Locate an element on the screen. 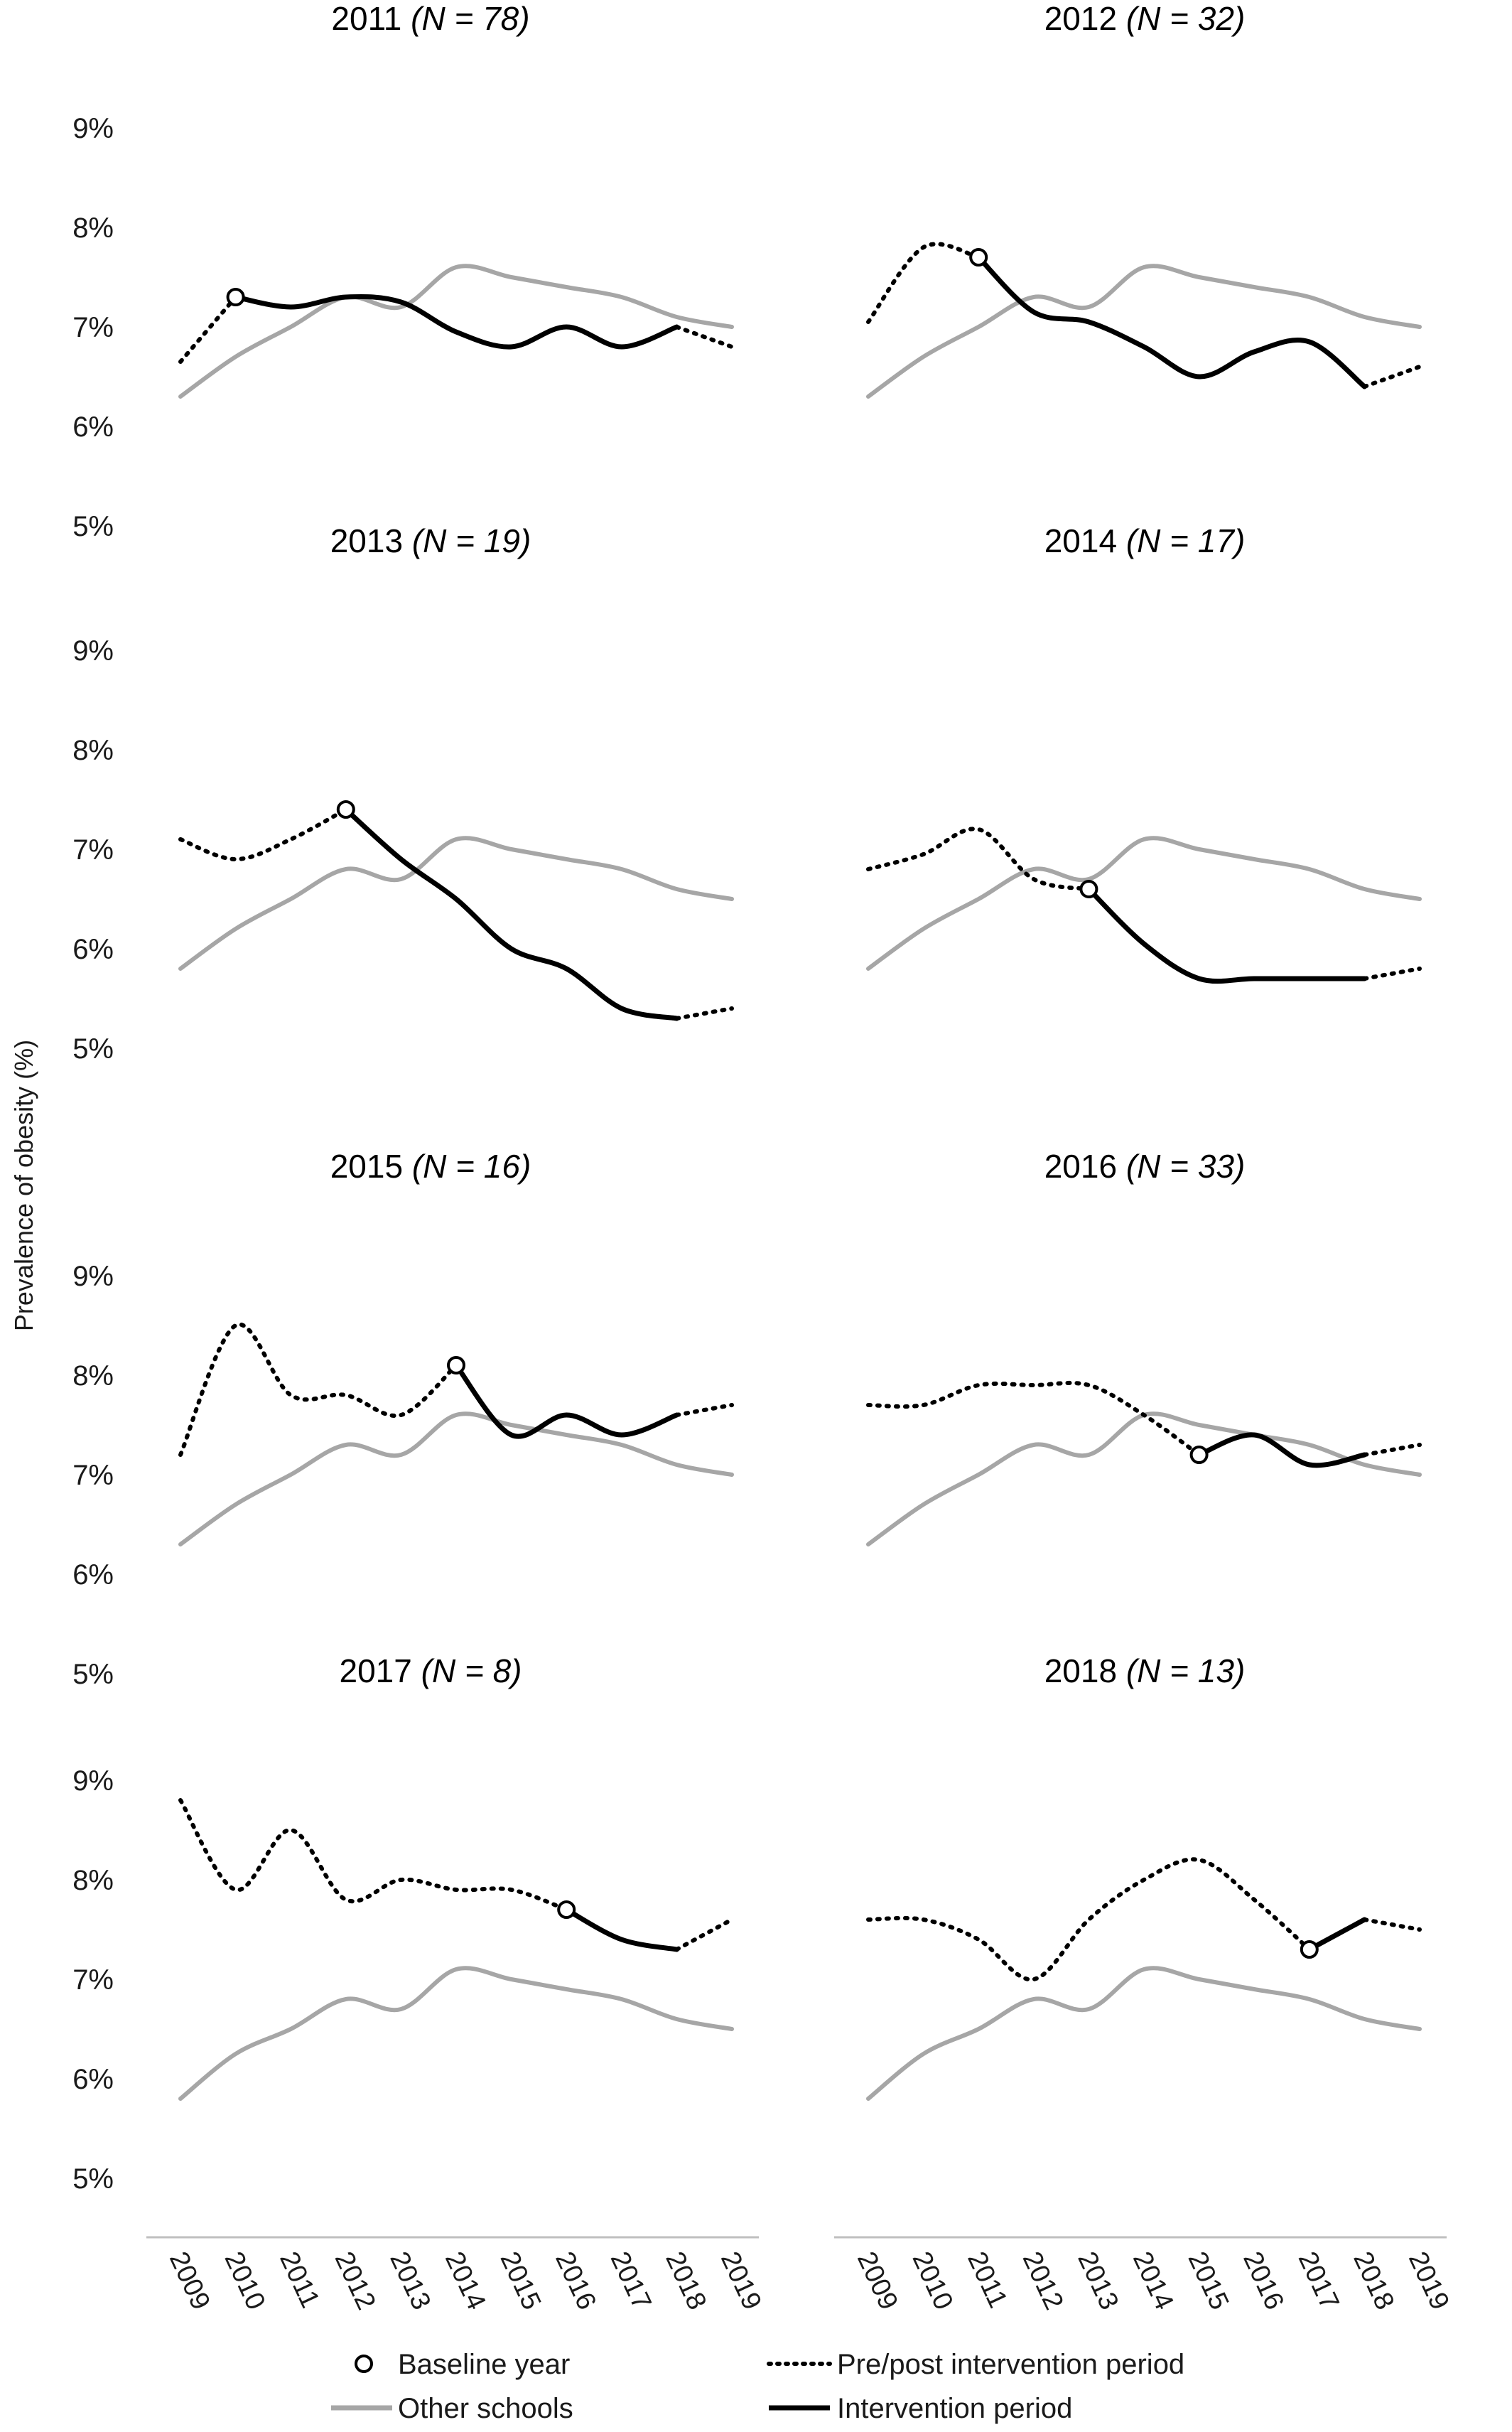 This screenshot has height=2432, width=1512. chart-panel-2012: 2012 (N = 32) is located at coordinates (1144, 199).